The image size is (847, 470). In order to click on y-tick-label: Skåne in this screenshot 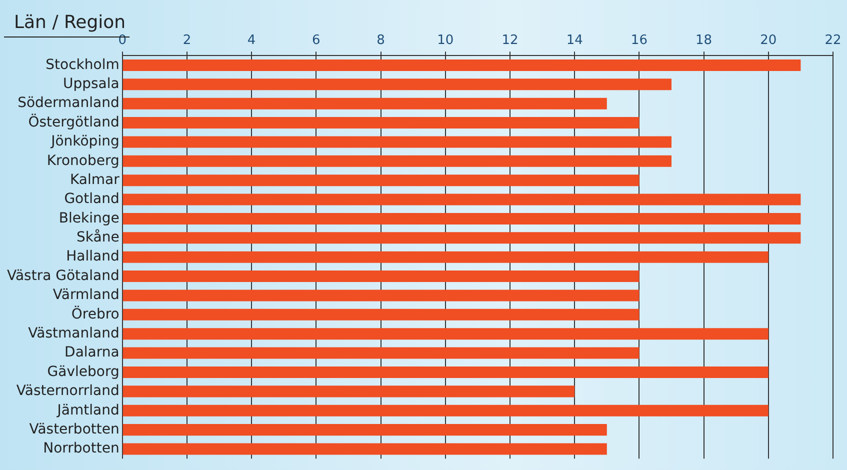, I will do `click(98, 237)`.